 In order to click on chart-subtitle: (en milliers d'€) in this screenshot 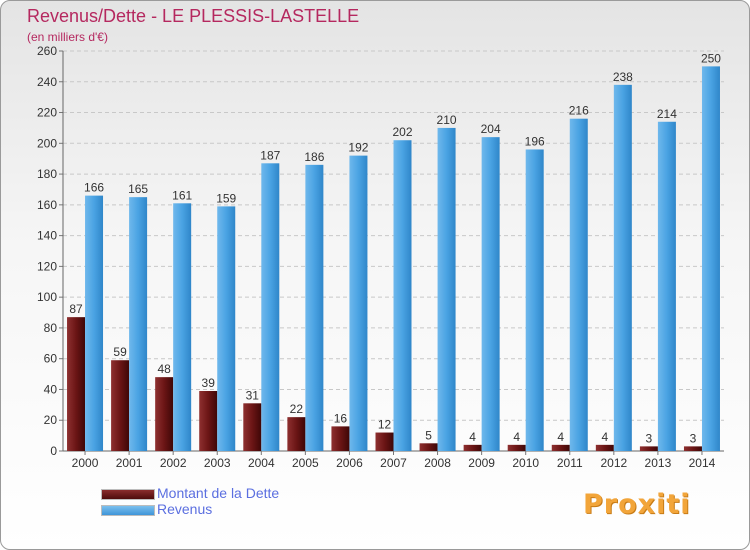, I will do `click(67, 37)`.